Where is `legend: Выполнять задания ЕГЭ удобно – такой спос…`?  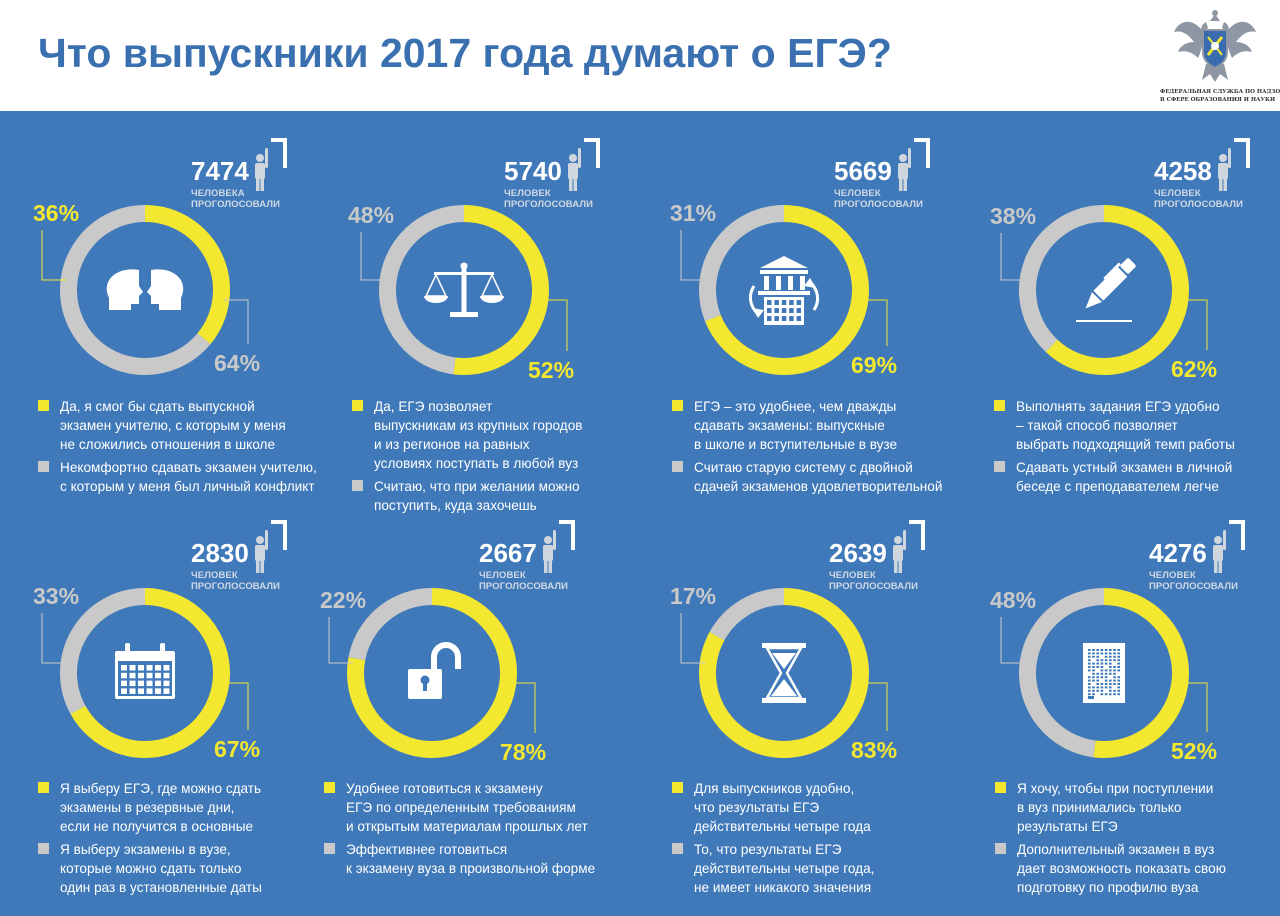
legend: Выполнять задания ЕГЭ удобно – такой спос… is located at coordinates (1114, 446).